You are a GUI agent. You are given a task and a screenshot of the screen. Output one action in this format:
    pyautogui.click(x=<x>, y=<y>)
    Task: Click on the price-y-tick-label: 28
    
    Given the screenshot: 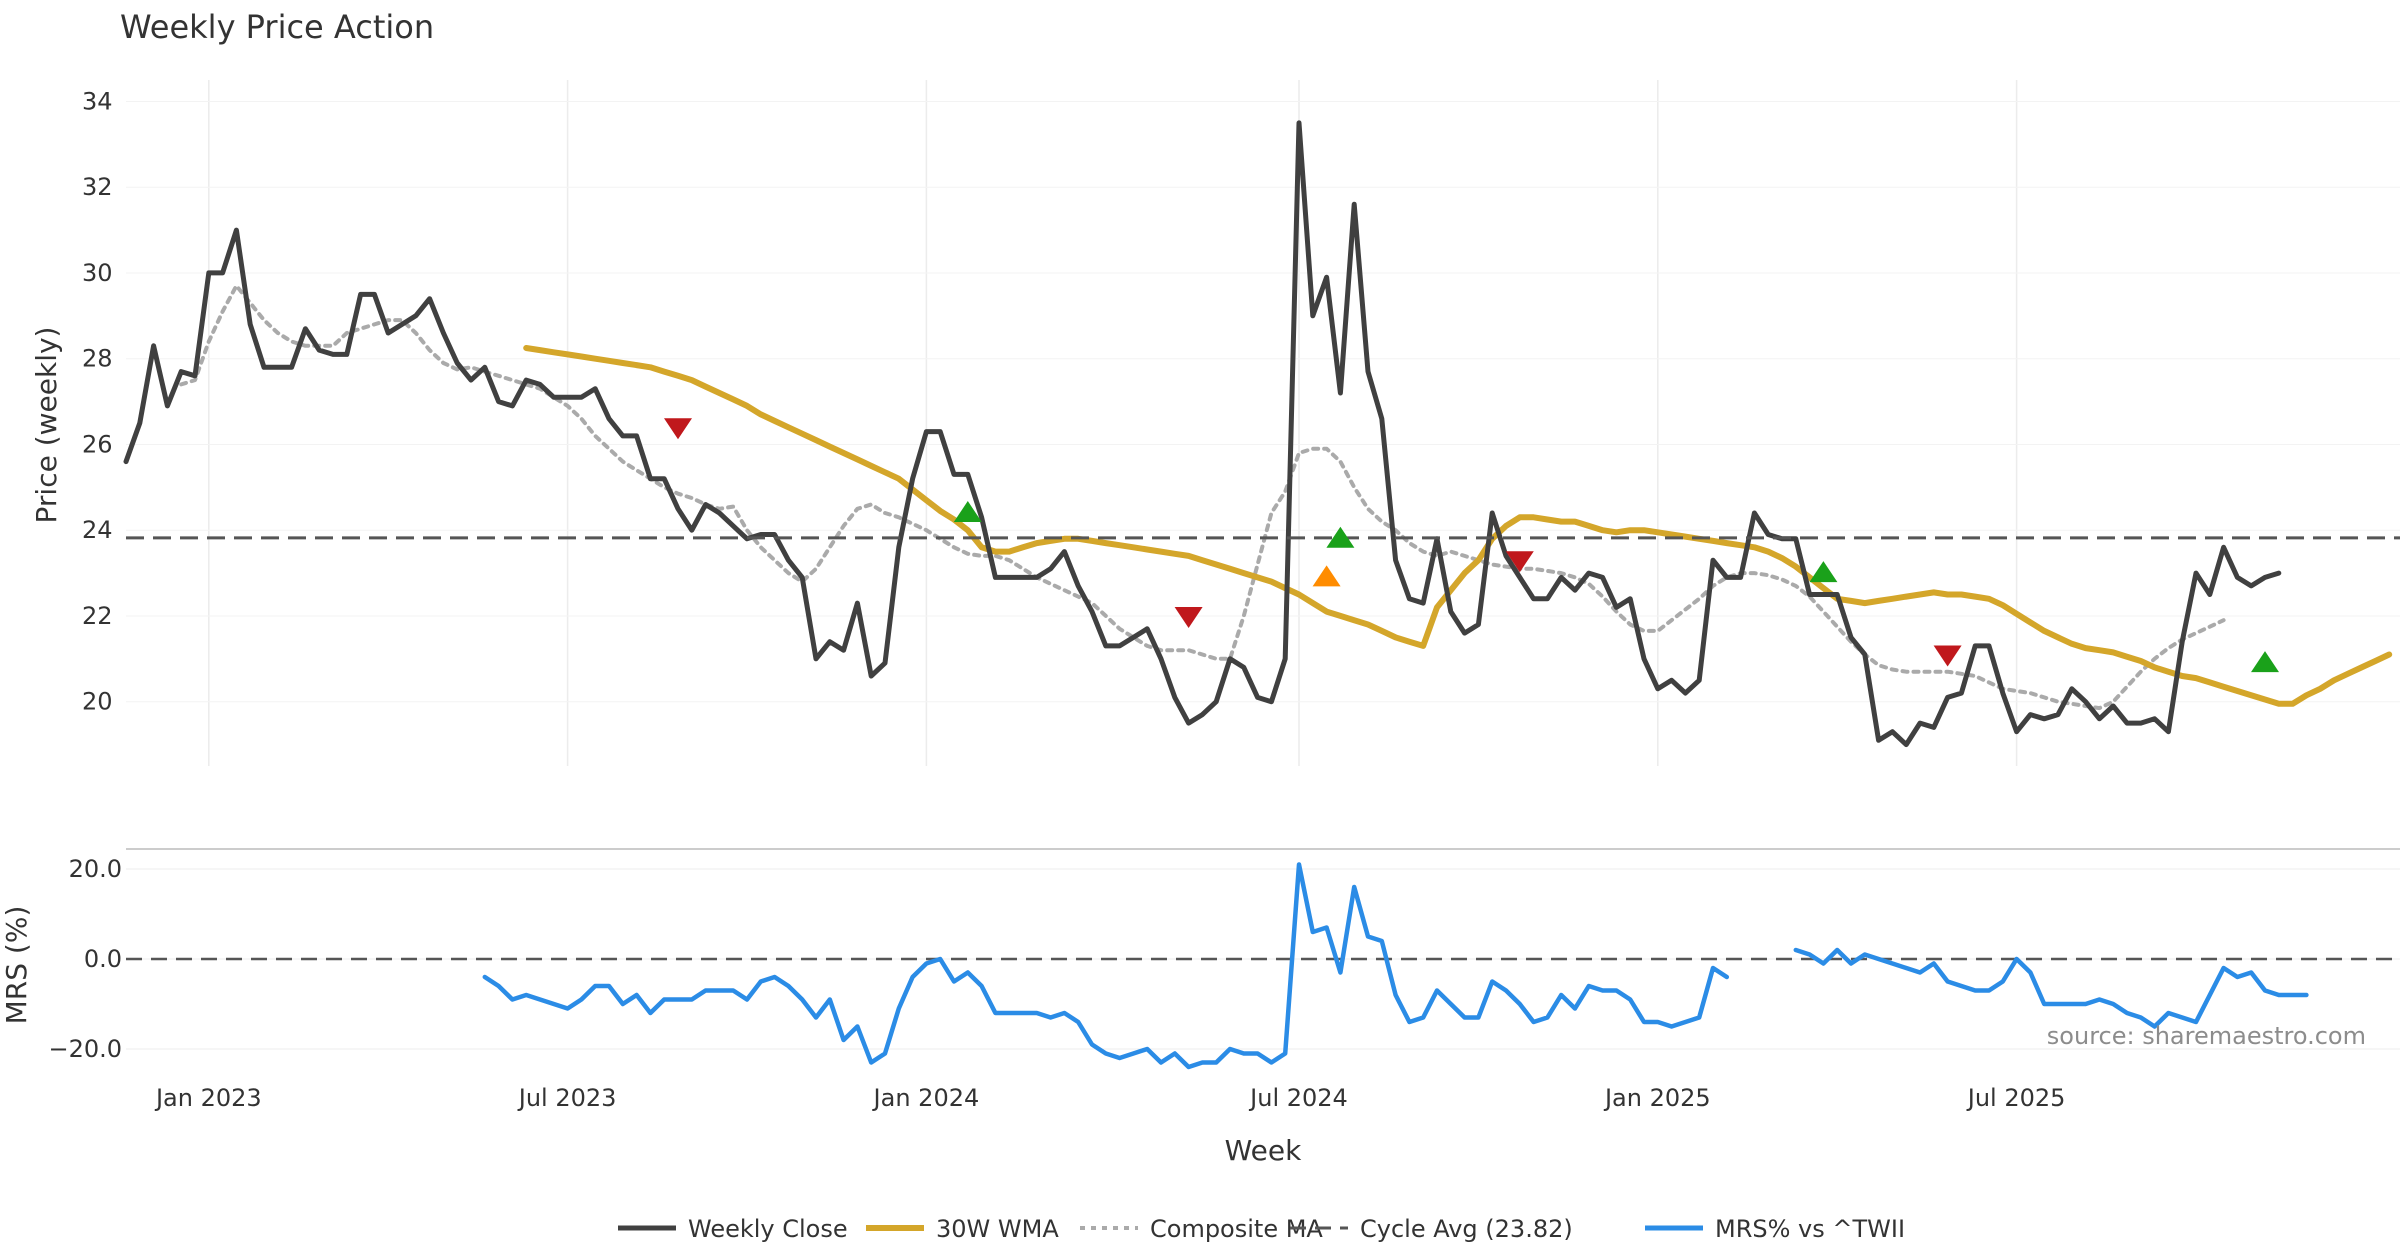 What is the action you would take?
    pyautogui.click(x=97, y=359)
    